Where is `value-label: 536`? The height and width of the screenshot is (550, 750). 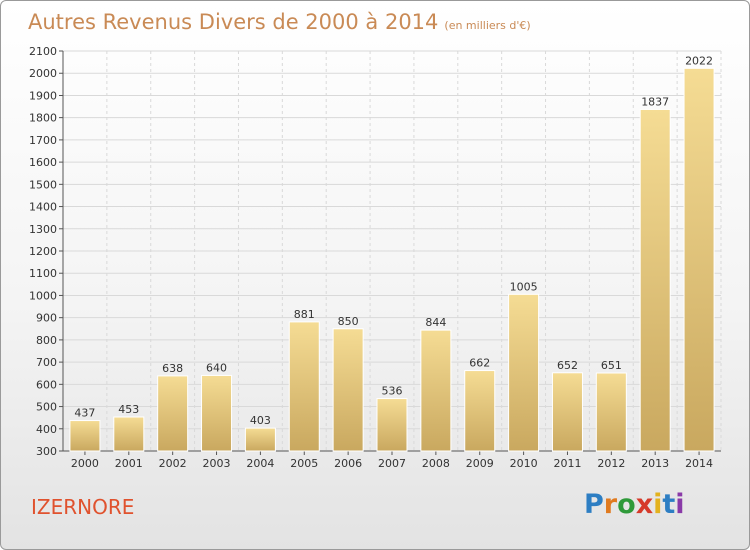
value-label: 536 is located at coordinates (392, 391).